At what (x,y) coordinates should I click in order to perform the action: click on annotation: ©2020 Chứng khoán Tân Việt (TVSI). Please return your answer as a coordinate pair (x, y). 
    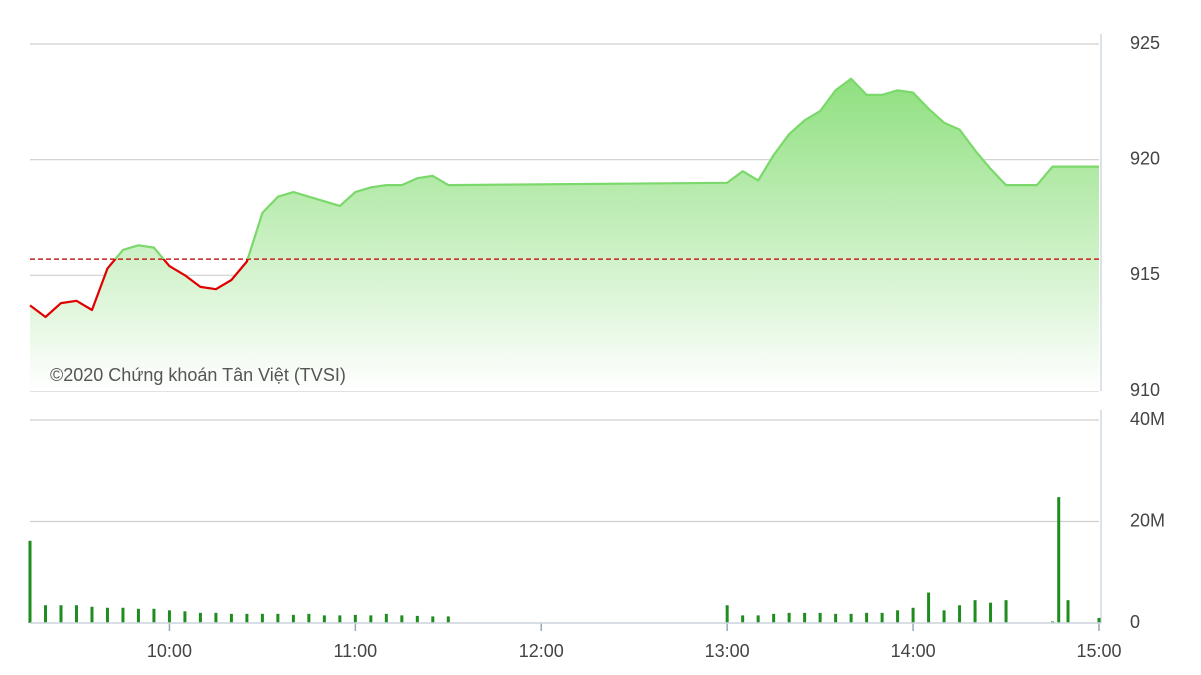
    Looking at the image, I should click on (198, 375).